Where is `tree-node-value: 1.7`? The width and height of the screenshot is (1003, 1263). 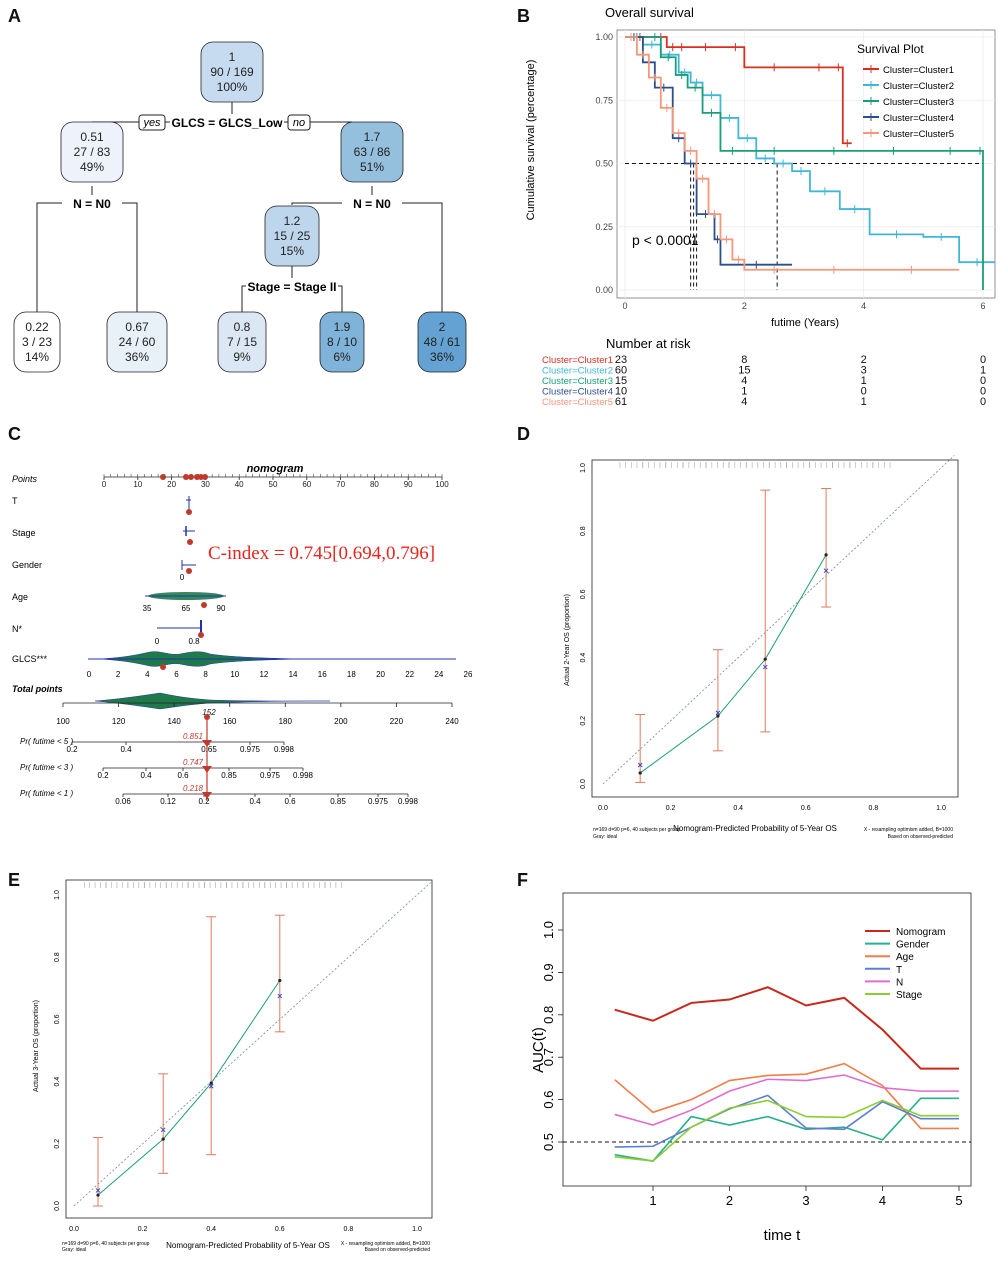
tree-node-value: 1.7 is located at coordinates (372, 137).